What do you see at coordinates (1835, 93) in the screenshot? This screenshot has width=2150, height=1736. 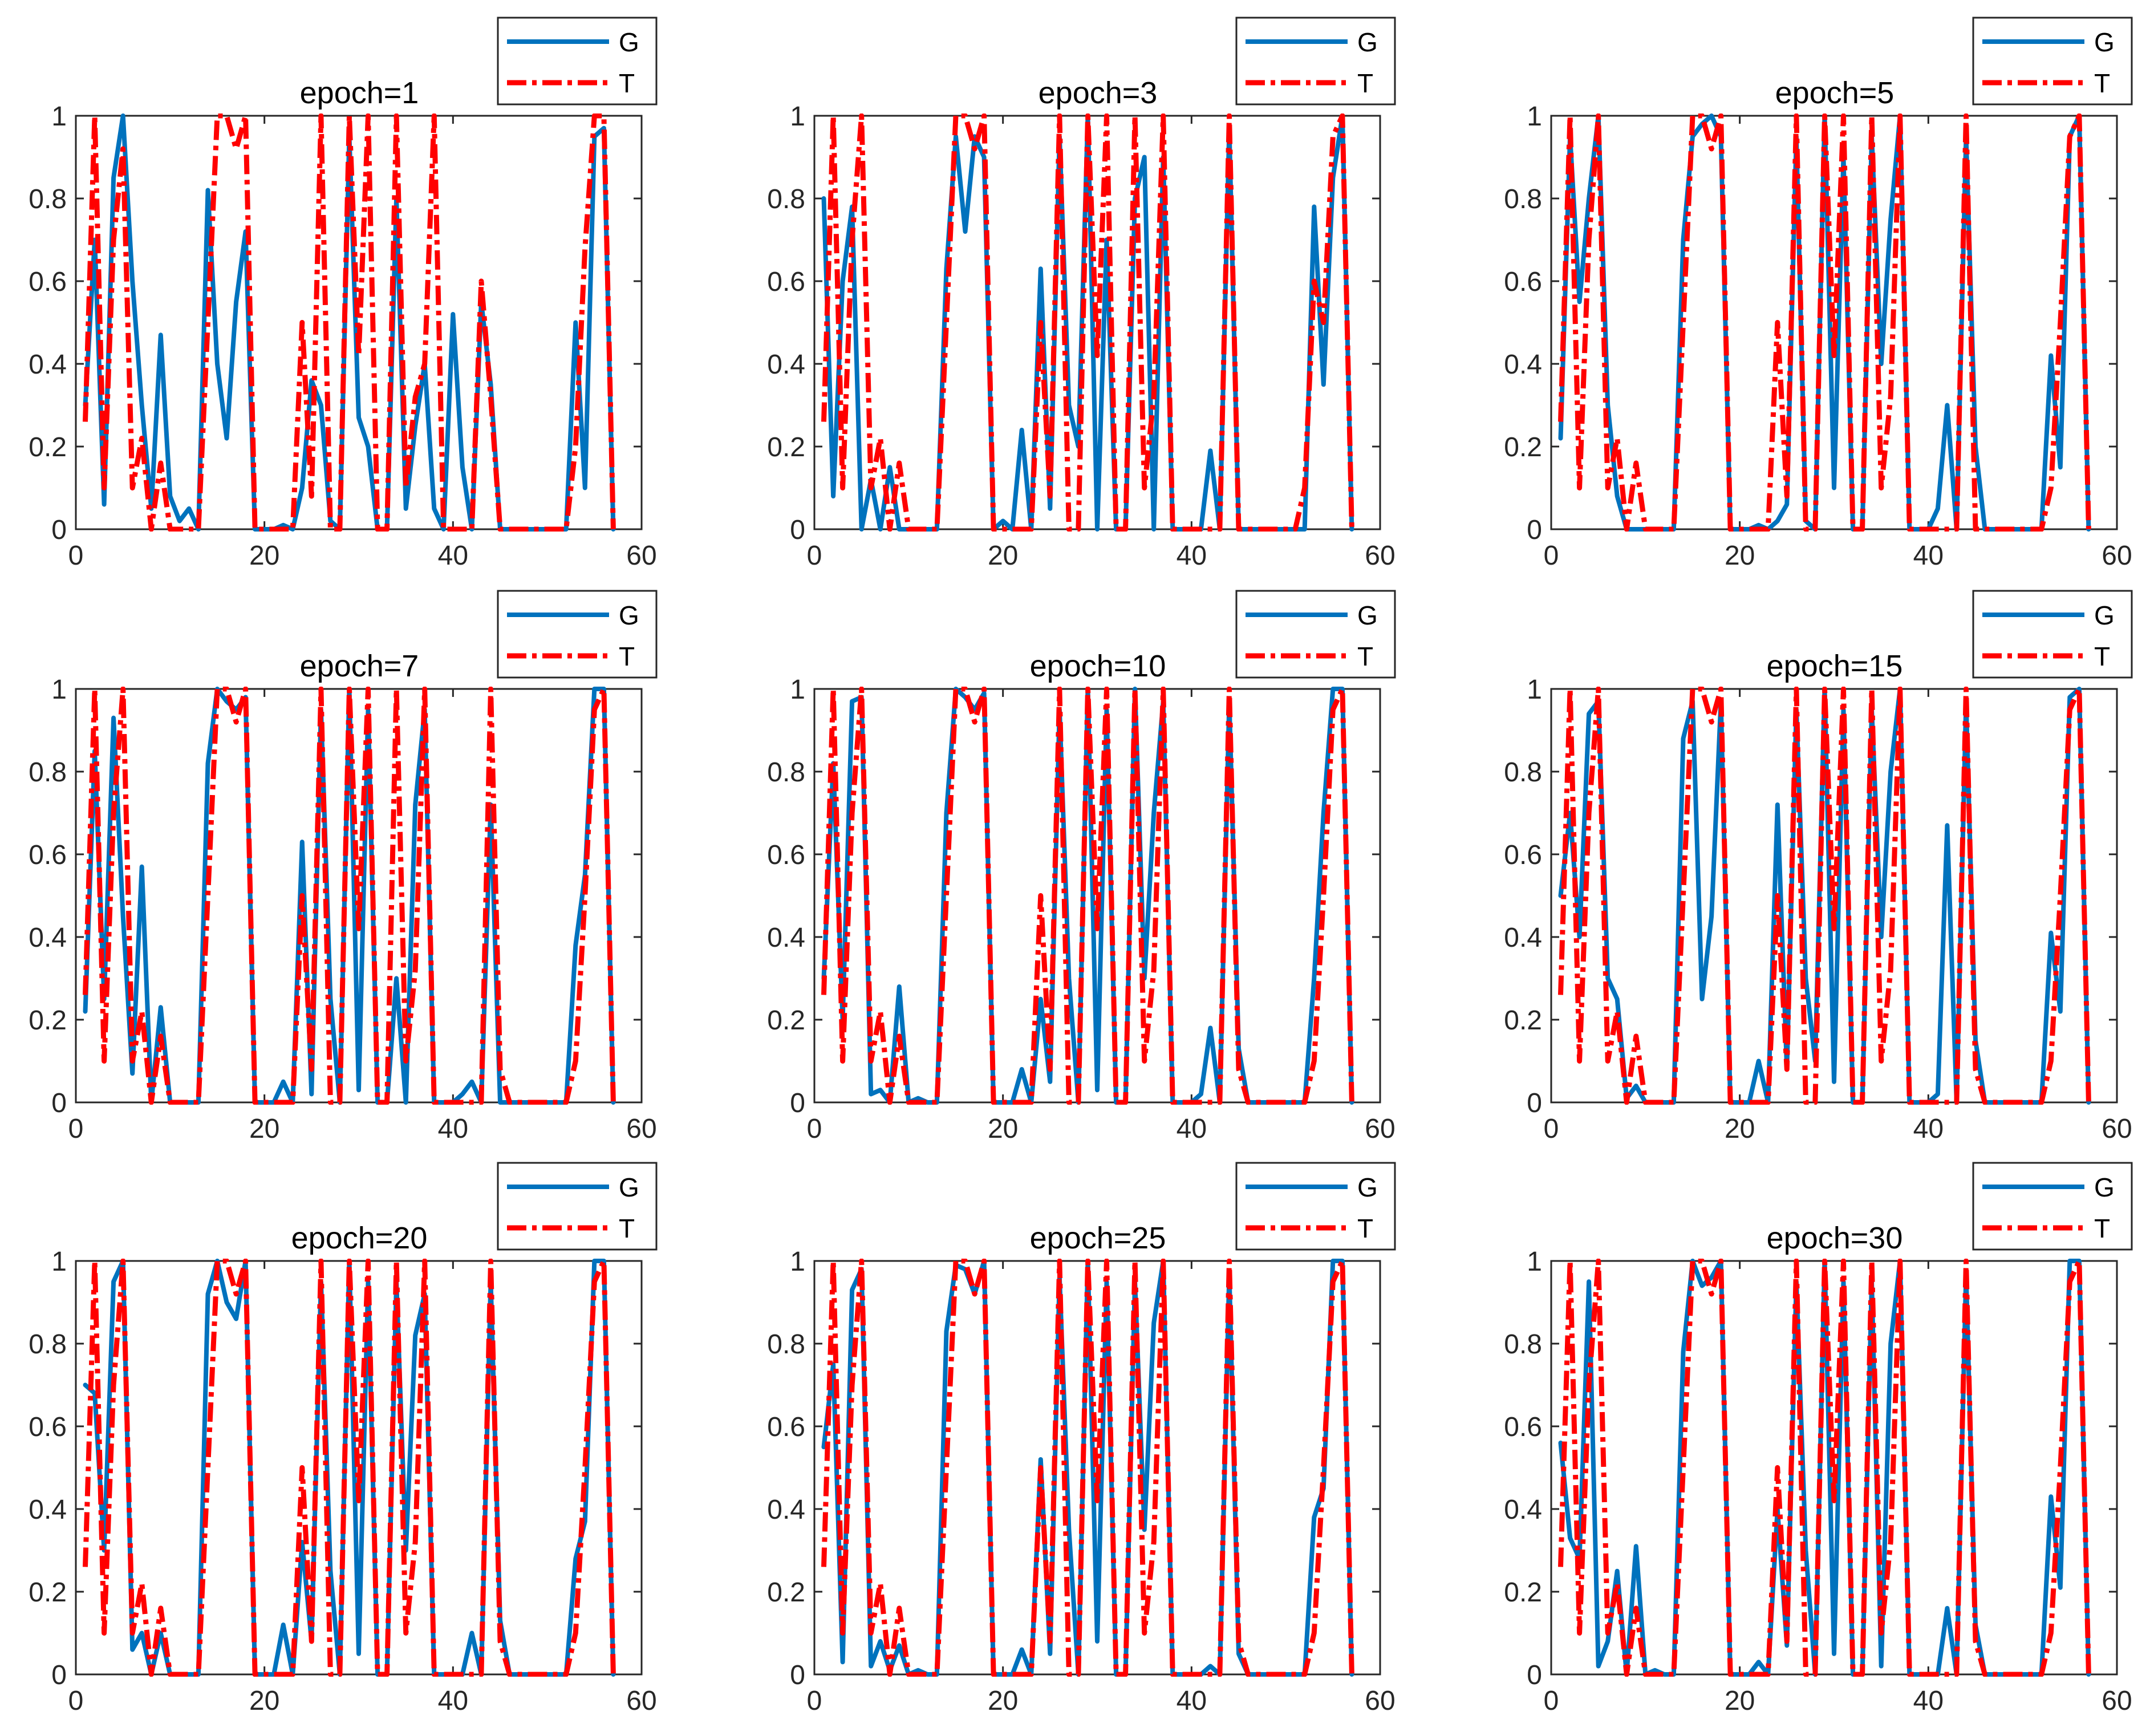 I see `subplot-title: epoch=5` at bounding box center [1835, 93].